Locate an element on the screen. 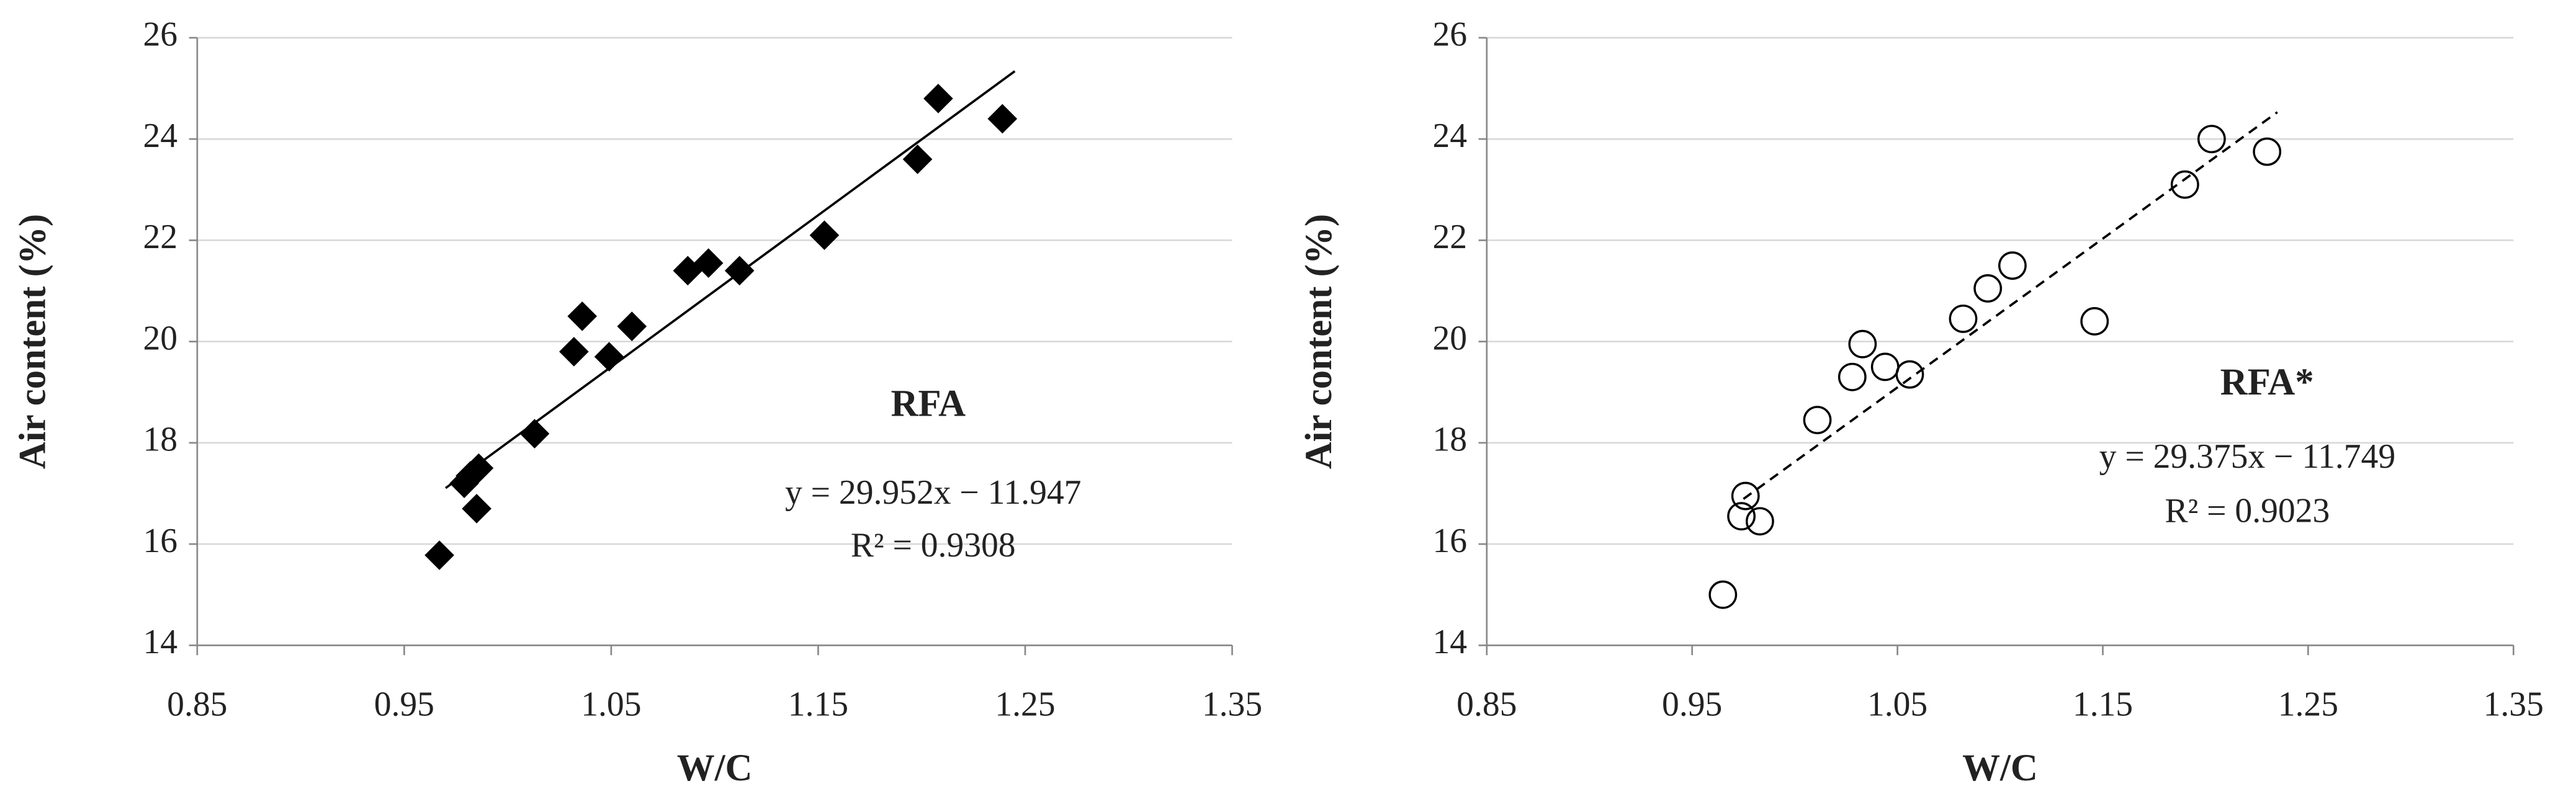 This screenshot has width=2576, height=812. series-label: RFA* is located at coordinates (2267, 382).